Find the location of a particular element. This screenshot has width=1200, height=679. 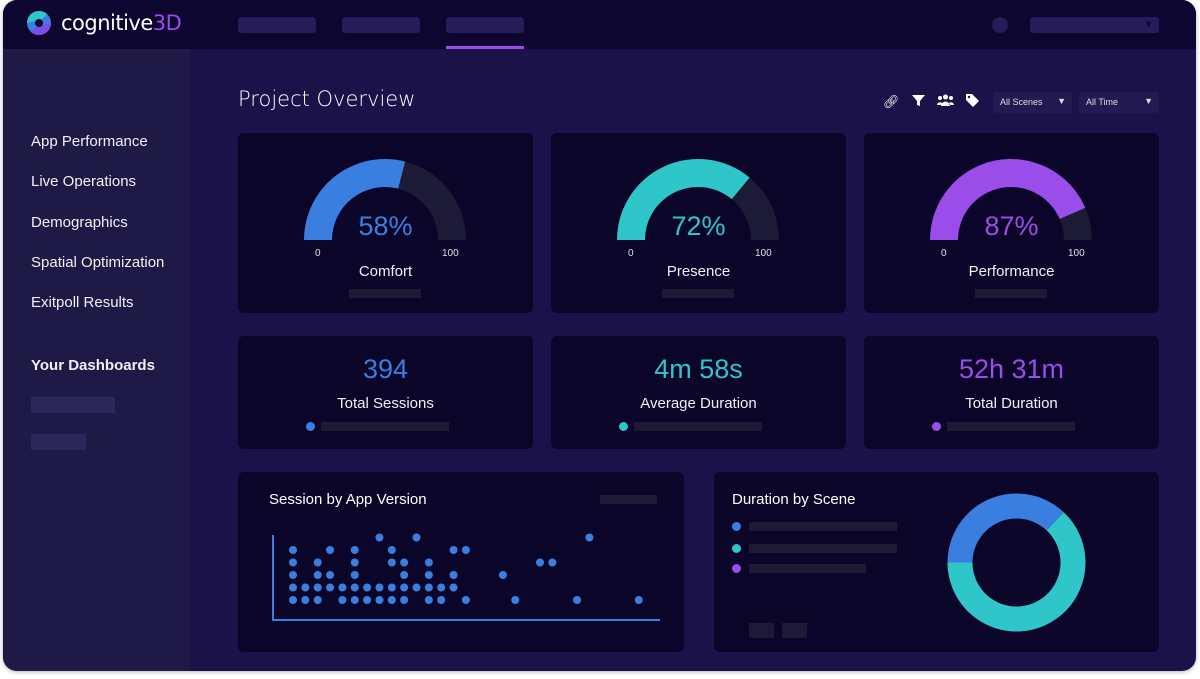

duration-by-scene-card: Duration by Scene is located at coordinates (936, 562).